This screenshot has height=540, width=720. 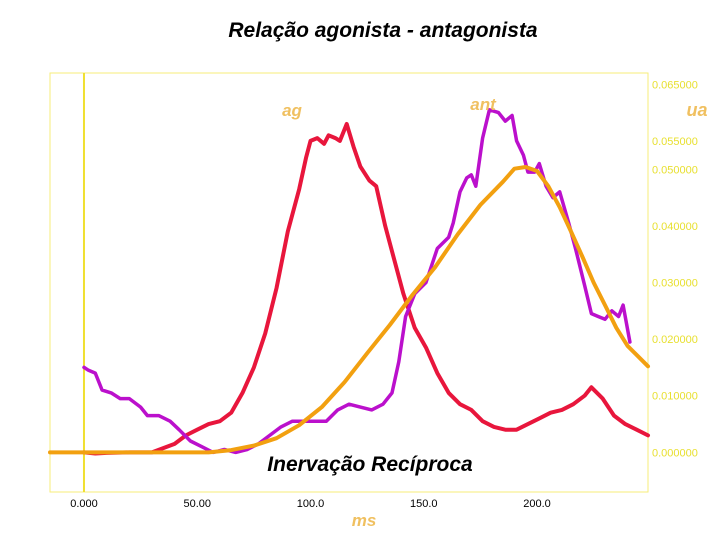 What do you see at coordinates (197, 504) in the screenshot?
I see `x-tick-label: 50.00` at bounding box center [197, 504].